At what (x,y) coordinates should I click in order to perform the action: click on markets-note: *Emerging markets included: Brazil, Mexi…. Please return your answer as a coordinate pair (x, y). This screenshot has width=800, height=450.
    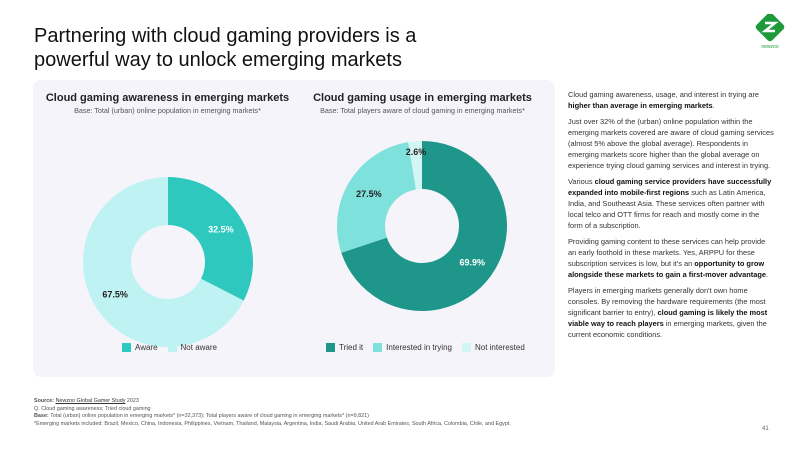
    Looking at the image, I should click on (272, 423).